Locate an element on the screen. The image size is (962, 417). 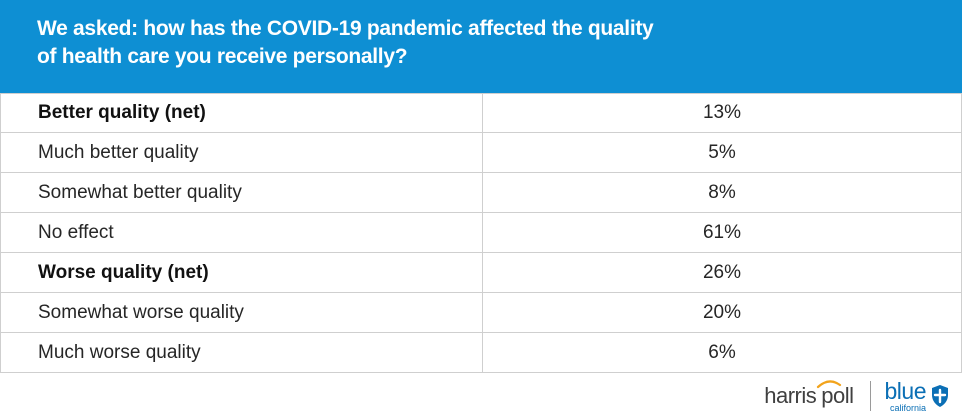
row-value: 5% is located at coordinates (722, 152).